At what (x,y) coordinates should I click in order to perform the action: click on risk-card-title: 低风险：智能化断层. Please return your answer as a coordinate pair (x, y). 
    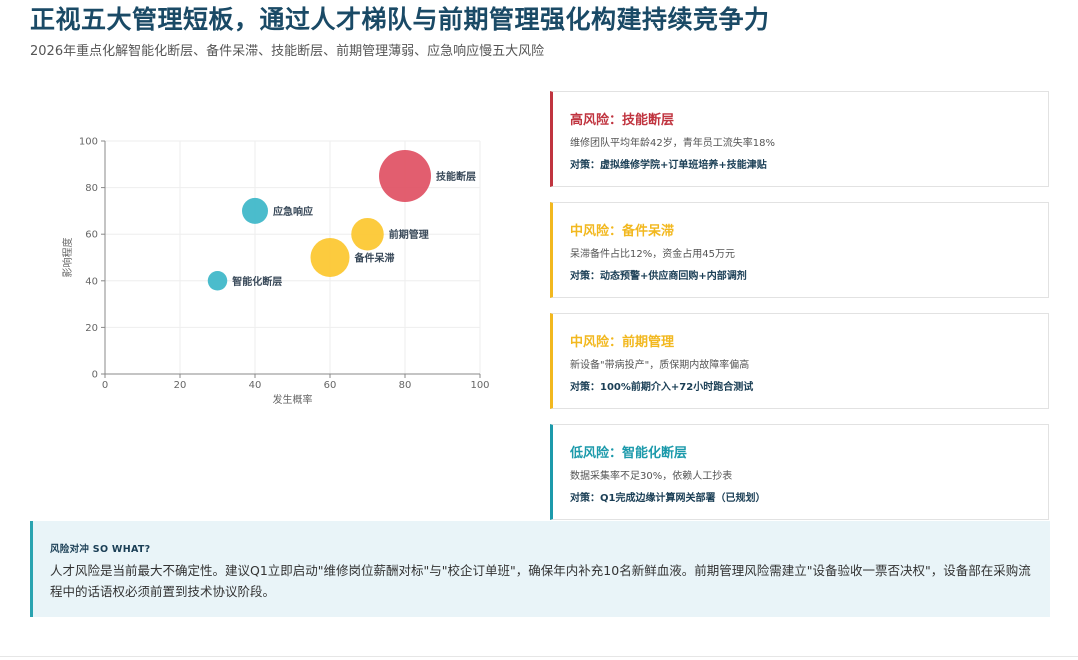
    Looking at the image, I should click on (629, 453).